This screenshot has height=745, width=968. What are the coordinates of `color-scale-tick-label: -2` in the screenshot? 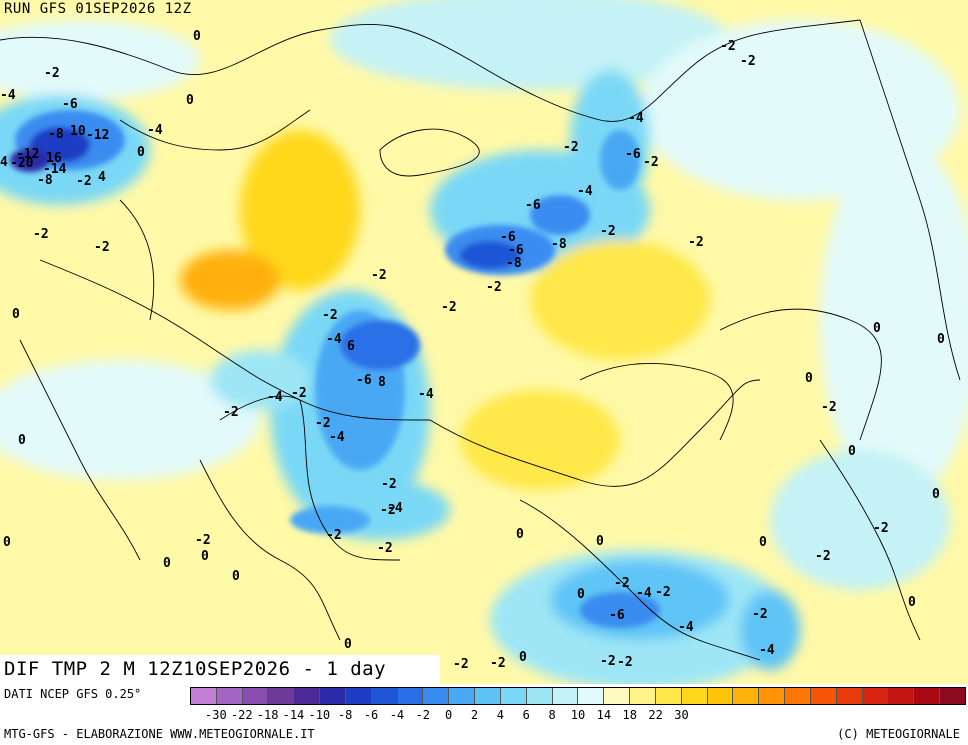 It's located at (423, 715).